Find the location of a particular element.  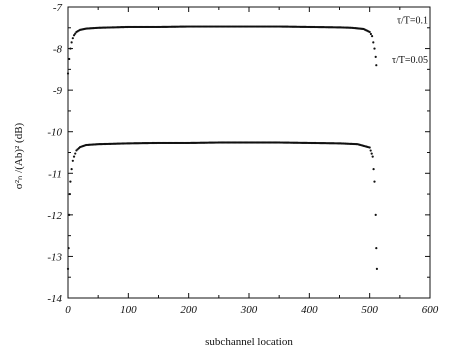

x-axis-title: subchannel location is located at coordinates (249, 342).